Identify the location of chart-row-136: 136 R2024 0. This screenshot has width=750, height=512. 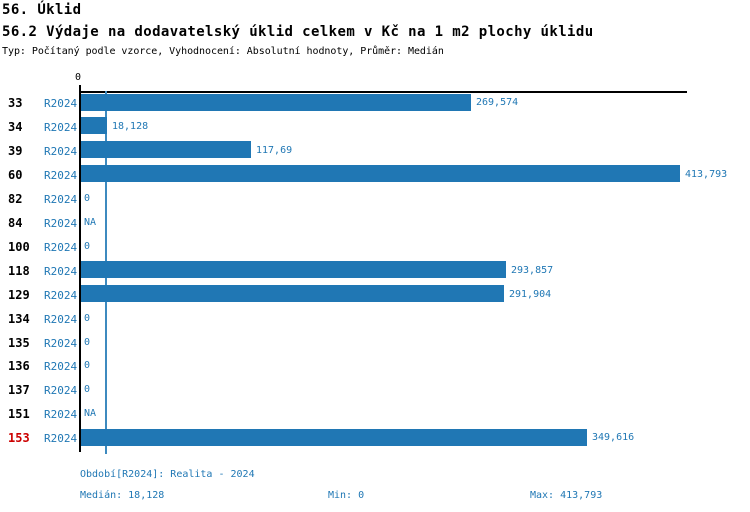
(375, 366).